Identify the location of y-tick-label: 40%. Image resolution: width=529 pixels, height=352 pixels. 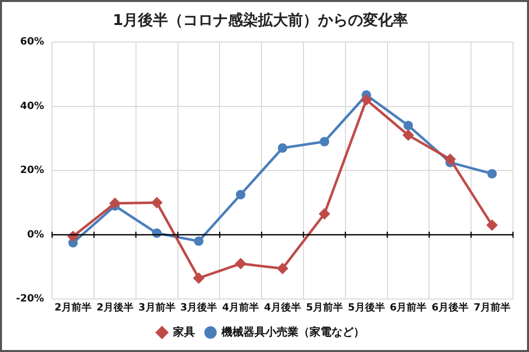
(32, 106).